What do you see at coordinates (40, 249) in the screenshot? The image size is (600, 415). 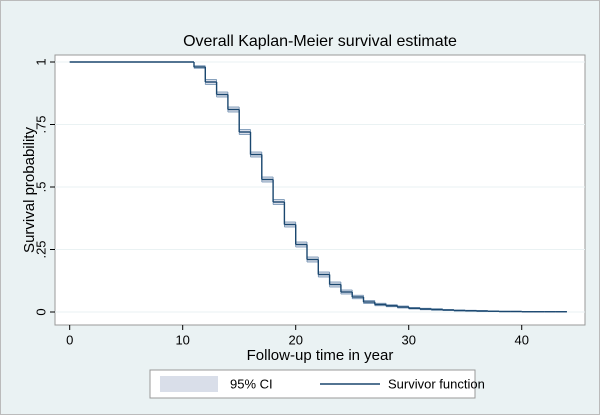 I see `y-tick-label: .25` at bounding box center [40, 249].